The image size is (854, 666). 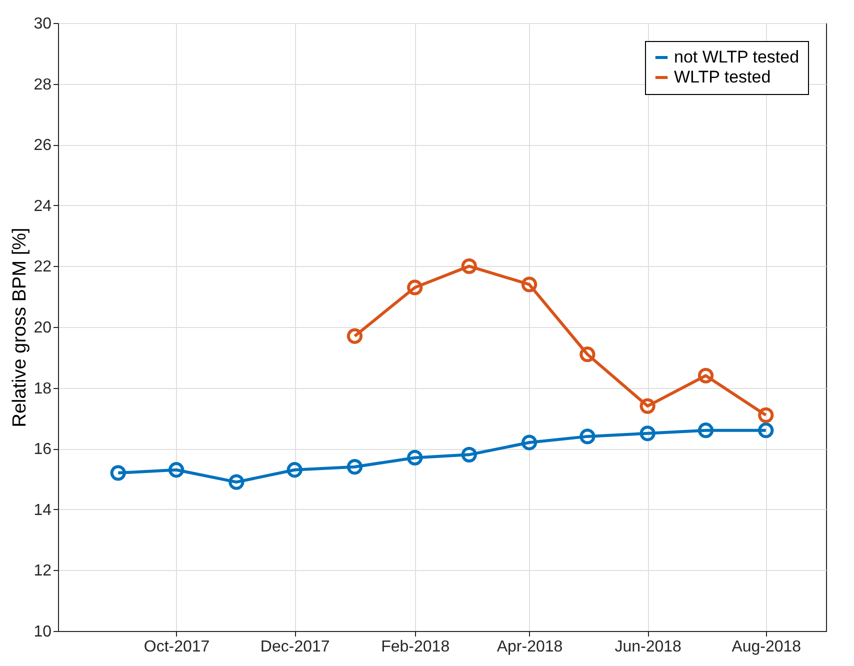 I want to click on y-tick-label: 24, so click(x=43, y=206).